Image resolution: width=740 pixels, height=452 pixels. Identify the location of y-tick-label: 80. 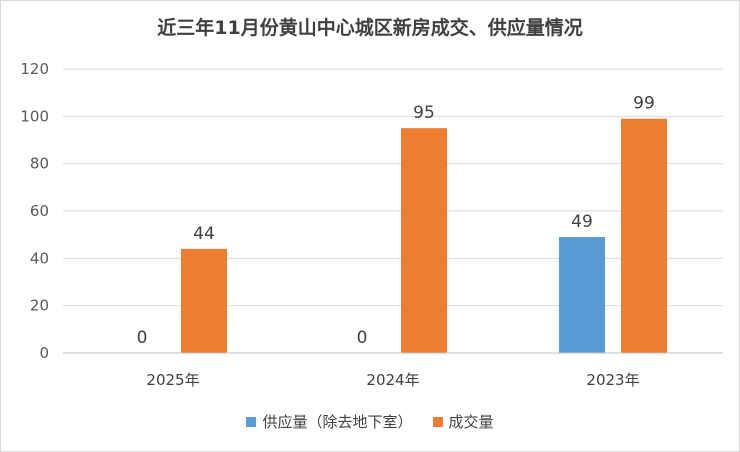
(39, 164).